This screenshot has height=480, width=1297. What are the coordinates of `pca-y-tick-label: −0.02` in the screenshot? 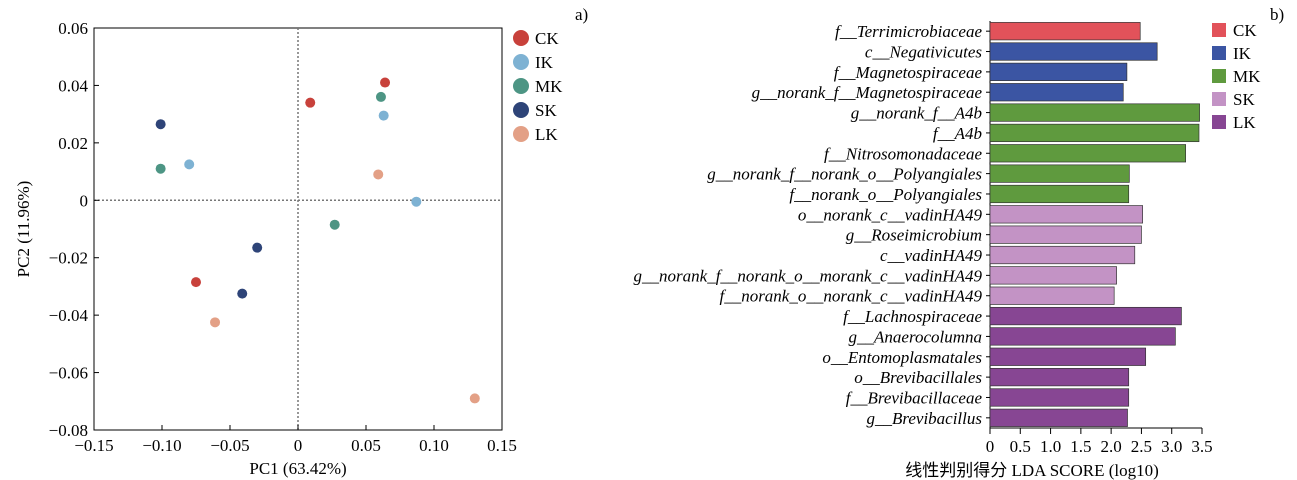 It's located at (68, 258).